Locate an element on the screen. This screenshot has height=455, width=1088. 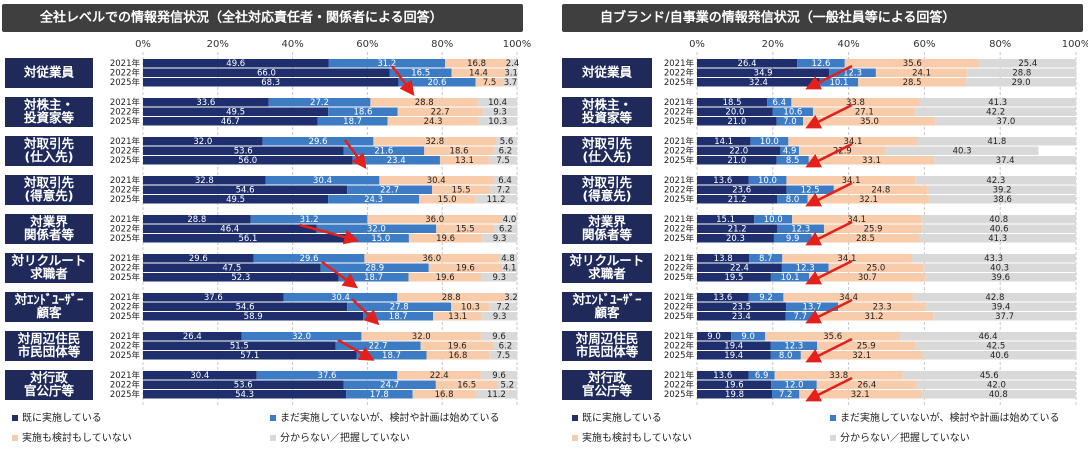
value-label: 41.3 is located at coordinates (997, 103).